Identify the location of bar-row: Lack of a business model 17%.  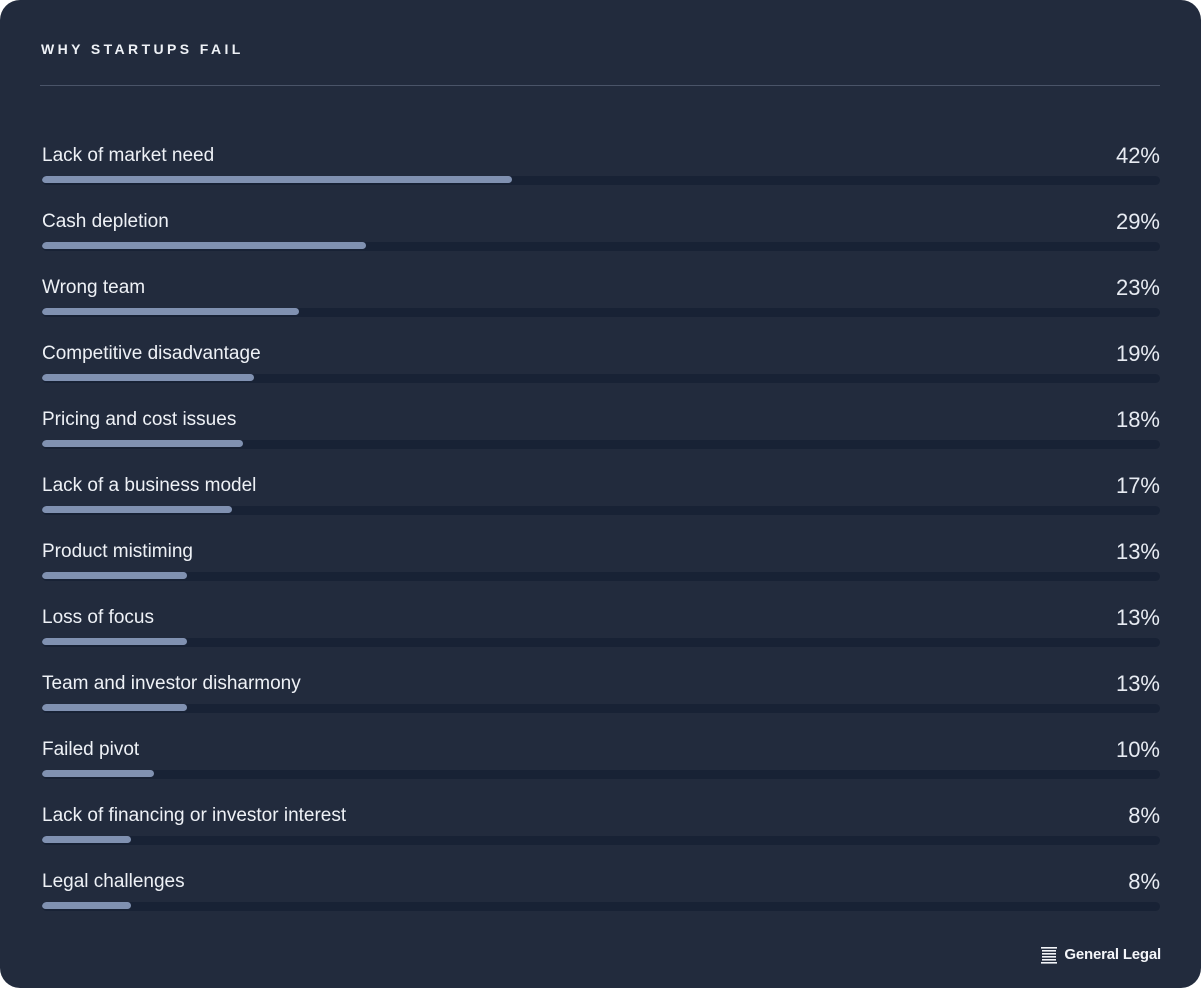
(601, 494).